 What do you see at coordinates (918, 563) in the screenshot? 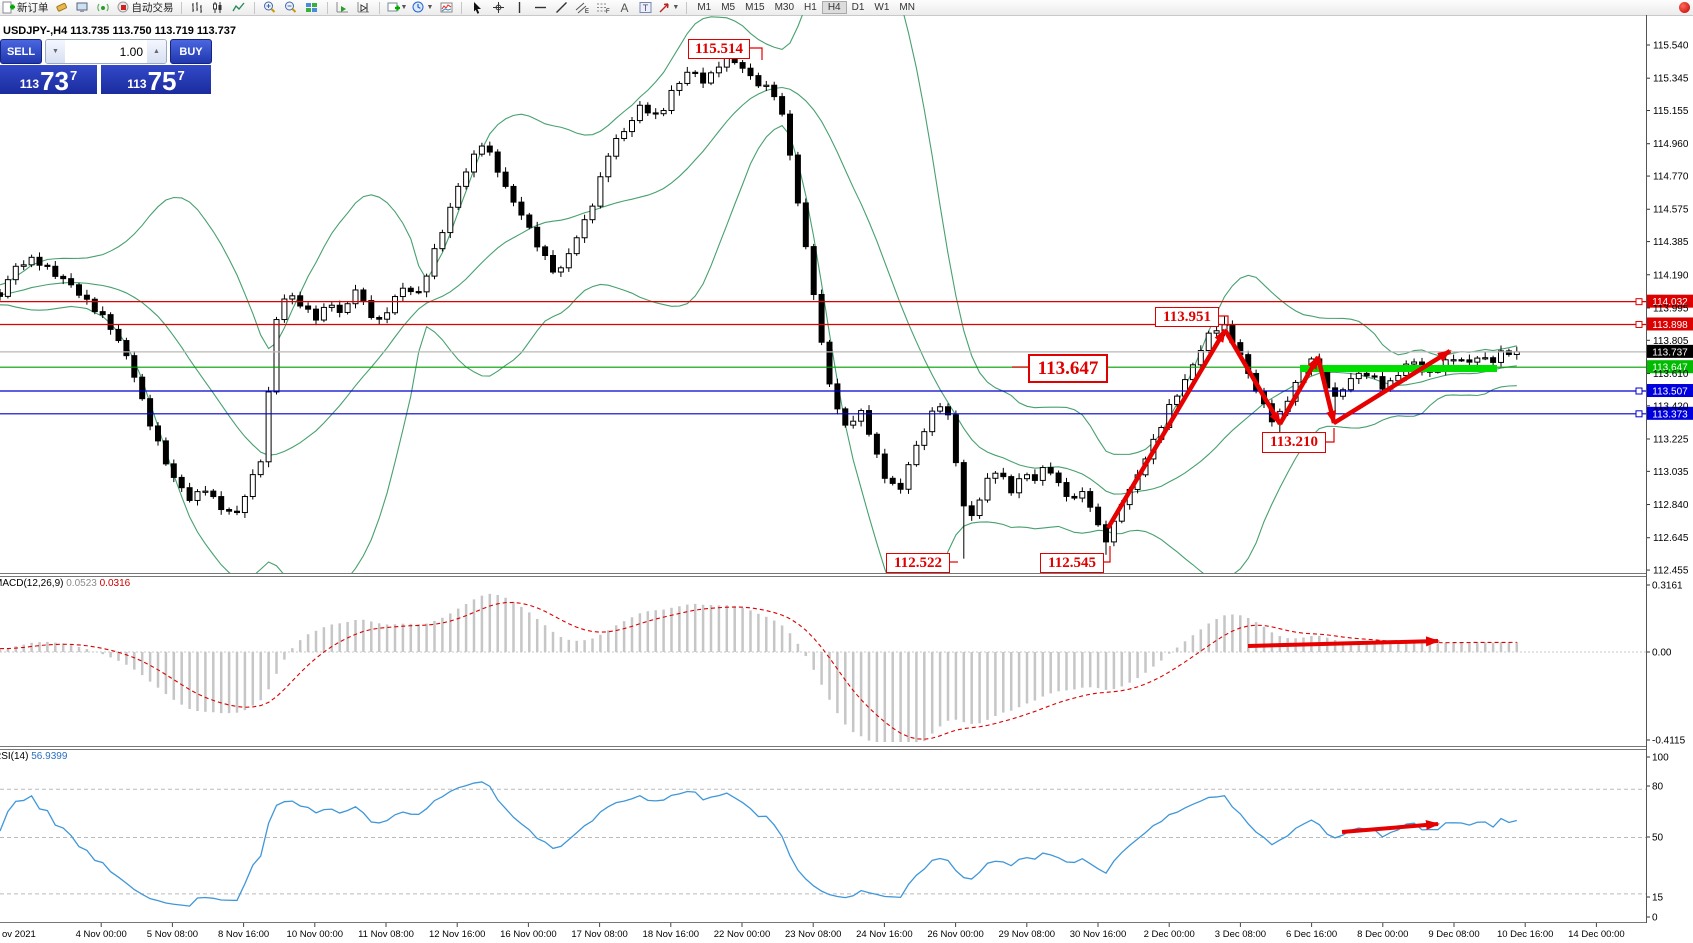
I see `price-annotation: 112.522` at bounding box center [918, 563].